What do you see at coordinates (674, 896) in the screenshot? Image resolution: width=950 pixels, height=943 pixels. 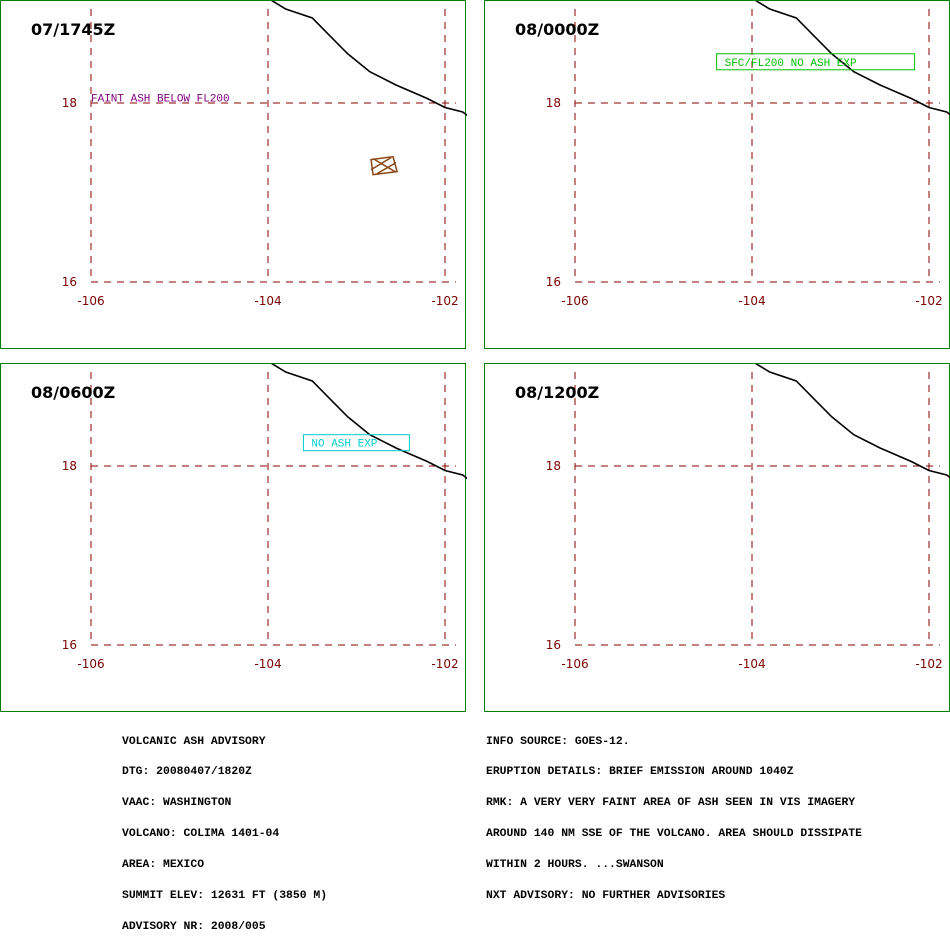 I see `advisory-line: NXT ADVISORY: NO FURTHER ADVISORIES` at bounding box center [674, 896].